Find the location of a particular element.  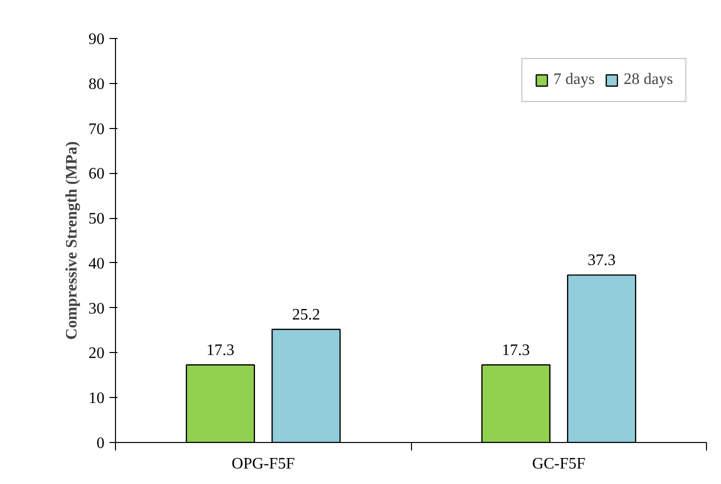

y-tick-label: 50 is located at coordinates (96, 219).